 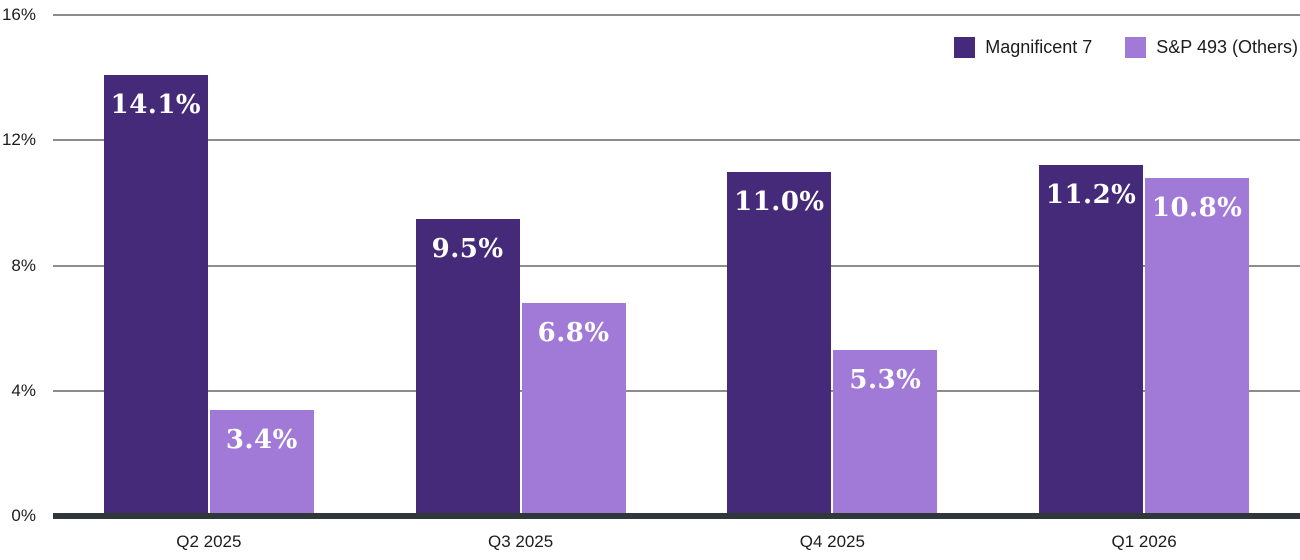 What do you see at coordinates (832, 541) in the screenshot?
I see `x-axis-tick-label: Q4 2025` at bounding box center [832, 541].